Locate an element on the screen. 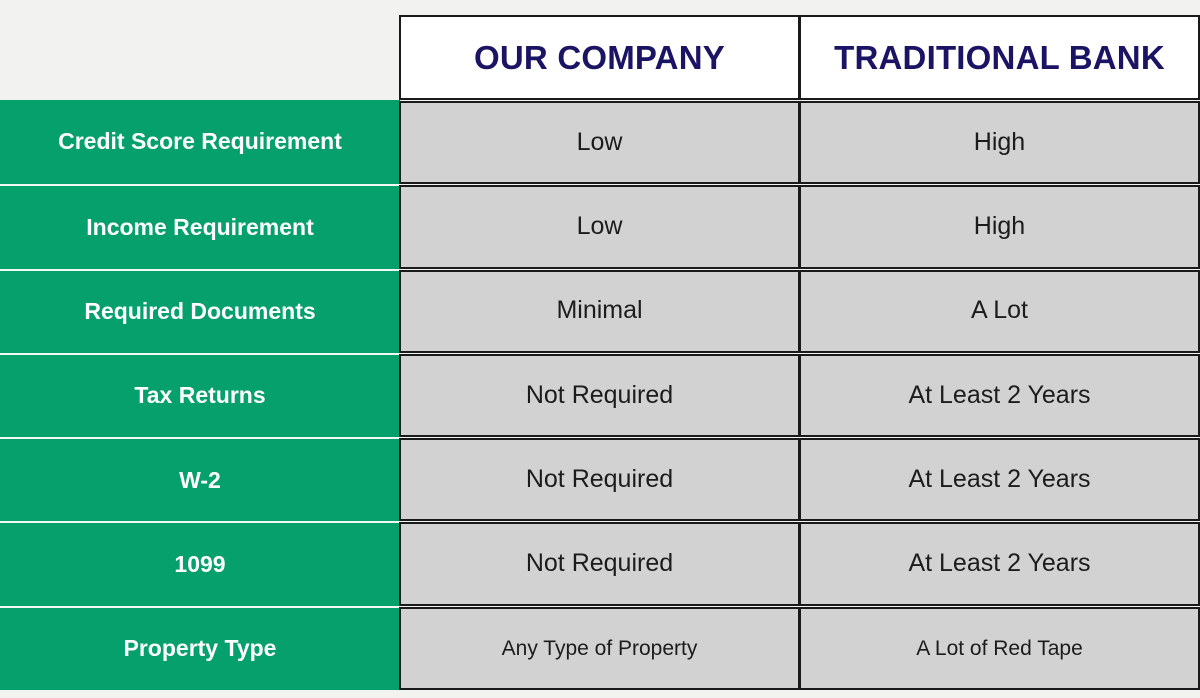 The width and height of the screenshot is (1200, 698). value-cell-our-company: Any Type of Property is located at coordinates (599, 648).